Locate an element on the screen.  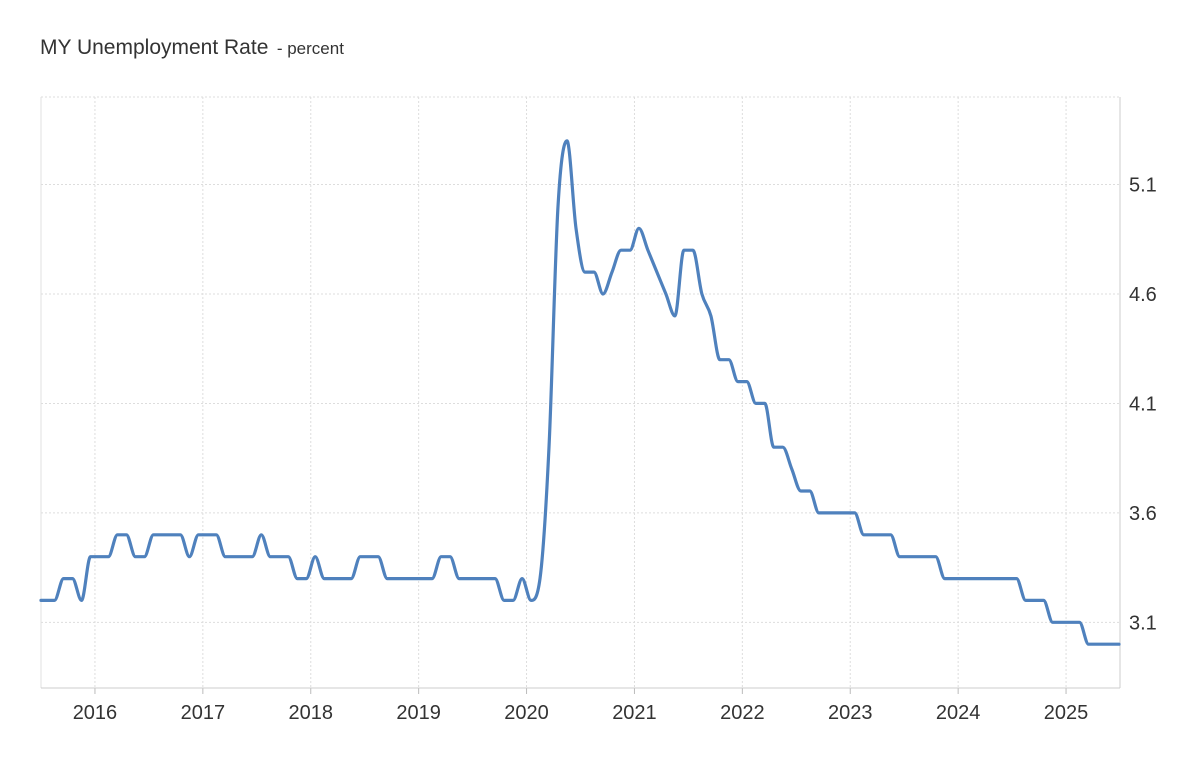
chart-title-main: MY Unemployment Rate is located at coordinates (154, 47).